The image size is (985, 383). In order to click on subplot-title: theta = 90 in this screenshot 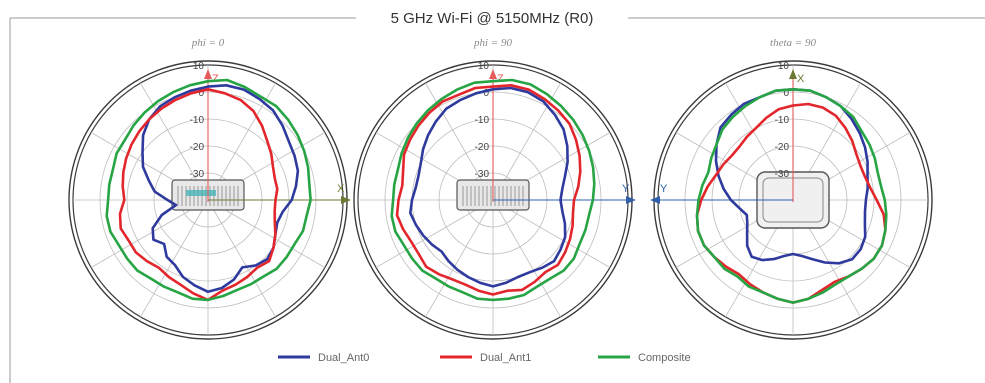, I will do `click(793, 43)`.